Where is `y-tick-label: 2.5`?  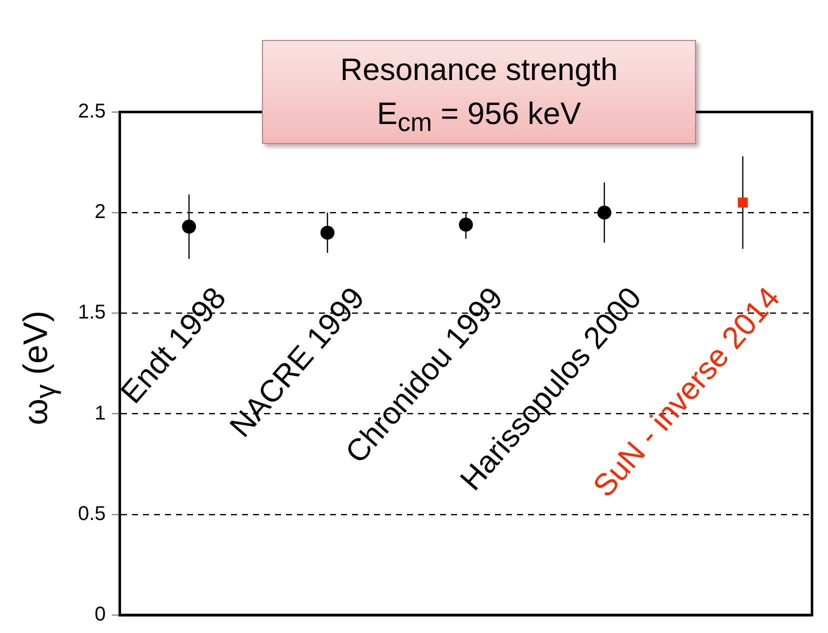 y-tick-label: 2.5 is located at coordinates (92, 111).